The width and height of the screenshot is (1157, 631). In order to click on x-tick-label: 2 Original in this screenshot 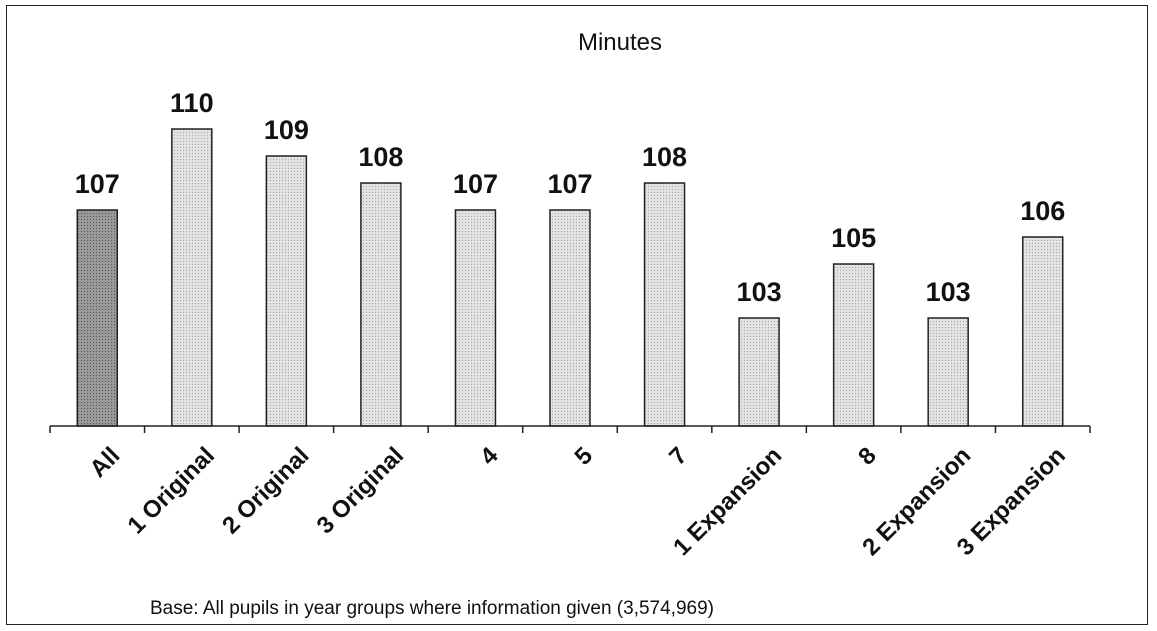, I will do `click(265, 490)`.